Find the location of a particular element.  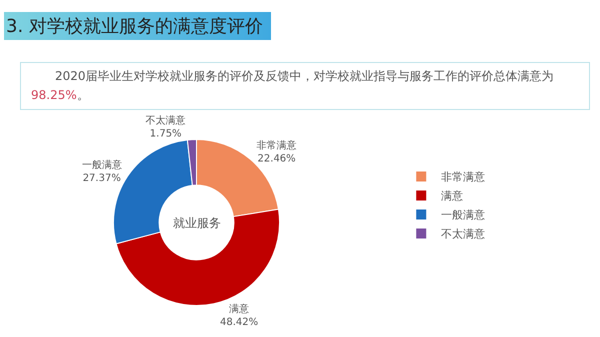

slice-label: 一般满意 is located at coordinates (102, 165).